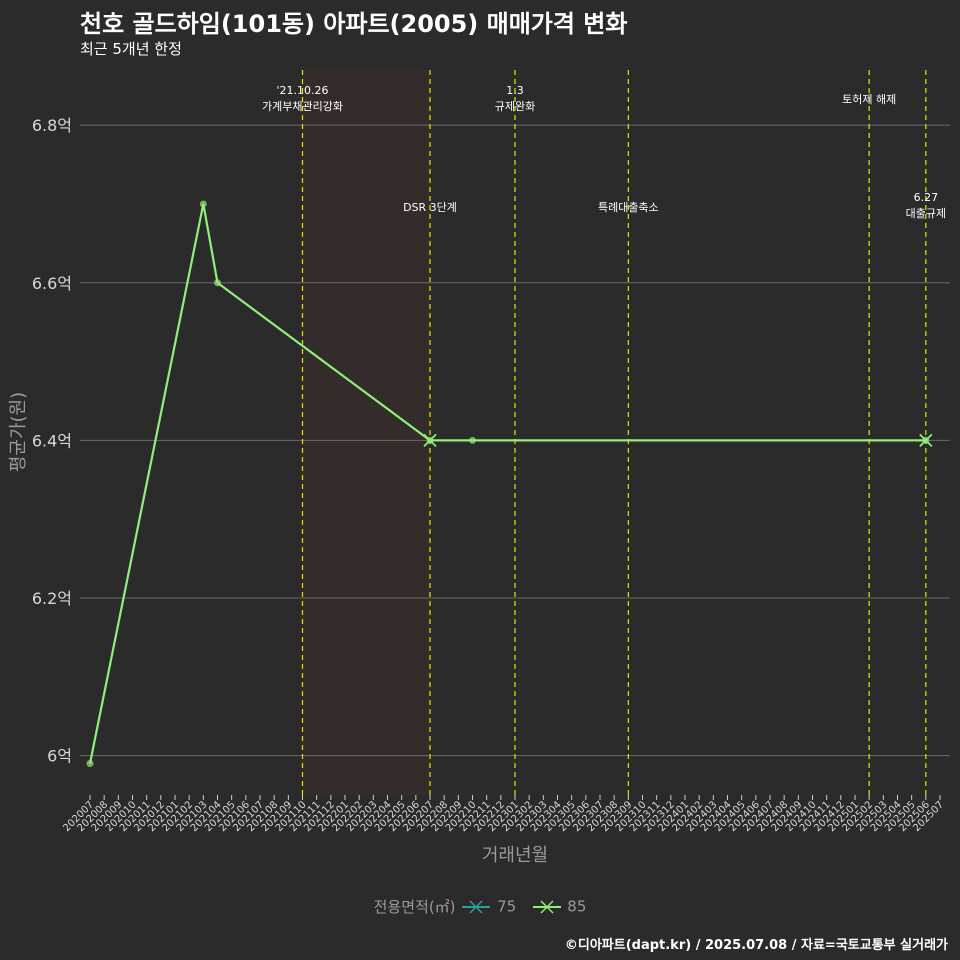 The height and width of the screenshot is (960, 960). What do you see at coordinates (869, 99) in the screenshot?
I see `event-label: 토허제 해제` at bounding box center [869, 99].